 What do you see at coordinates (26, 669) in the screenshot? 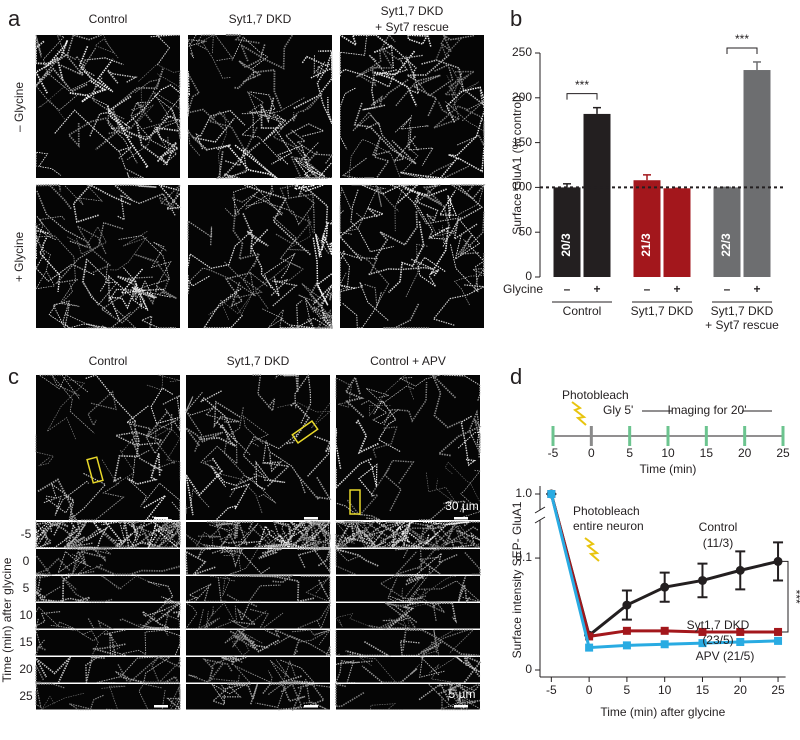
I see `time-label: 20` at bounding box center [26, 669].